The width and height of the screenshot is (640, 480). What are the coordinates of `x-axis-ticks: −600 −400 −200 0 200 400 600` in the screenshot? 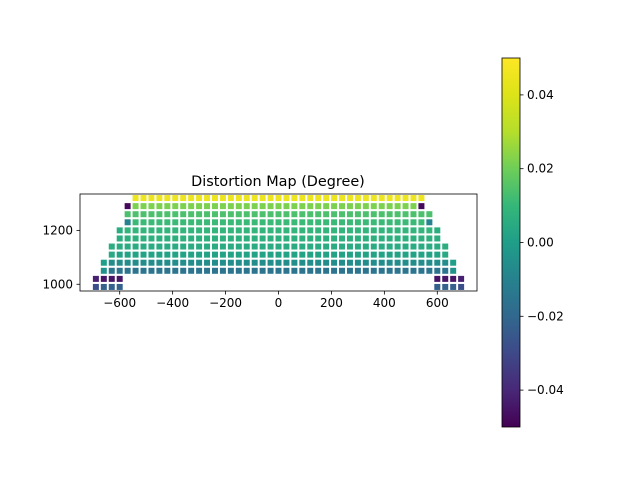 It's located at (276, 300).